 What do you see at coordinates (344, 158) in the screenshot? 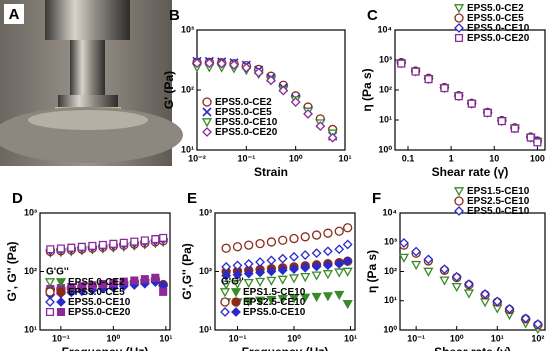
I see `x-tick-label: 10¹` at bounding box center [344, 158].